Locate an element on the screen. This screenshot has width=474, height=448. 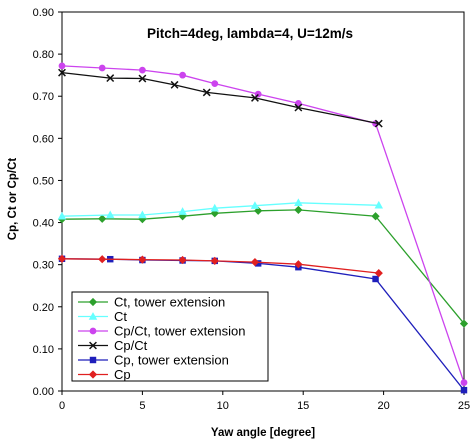
x-tick-label: 20 is located at coordinates (383, 406).